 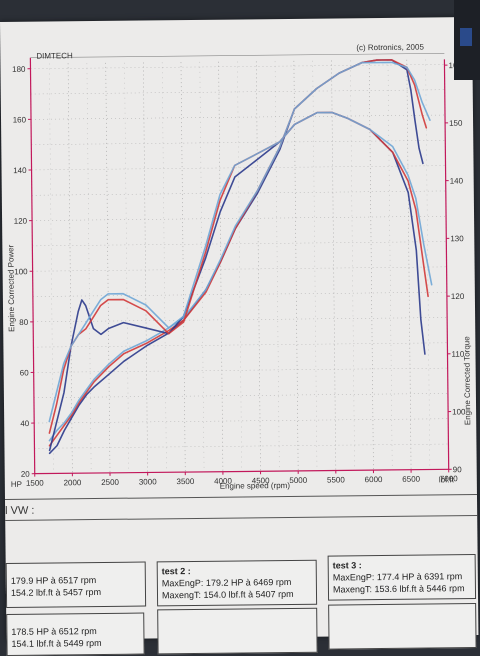 What do you see at coordinates (73, 482) in the screenshot?
I see `x-tick-label: 2000` at bounding box center [73, 482].